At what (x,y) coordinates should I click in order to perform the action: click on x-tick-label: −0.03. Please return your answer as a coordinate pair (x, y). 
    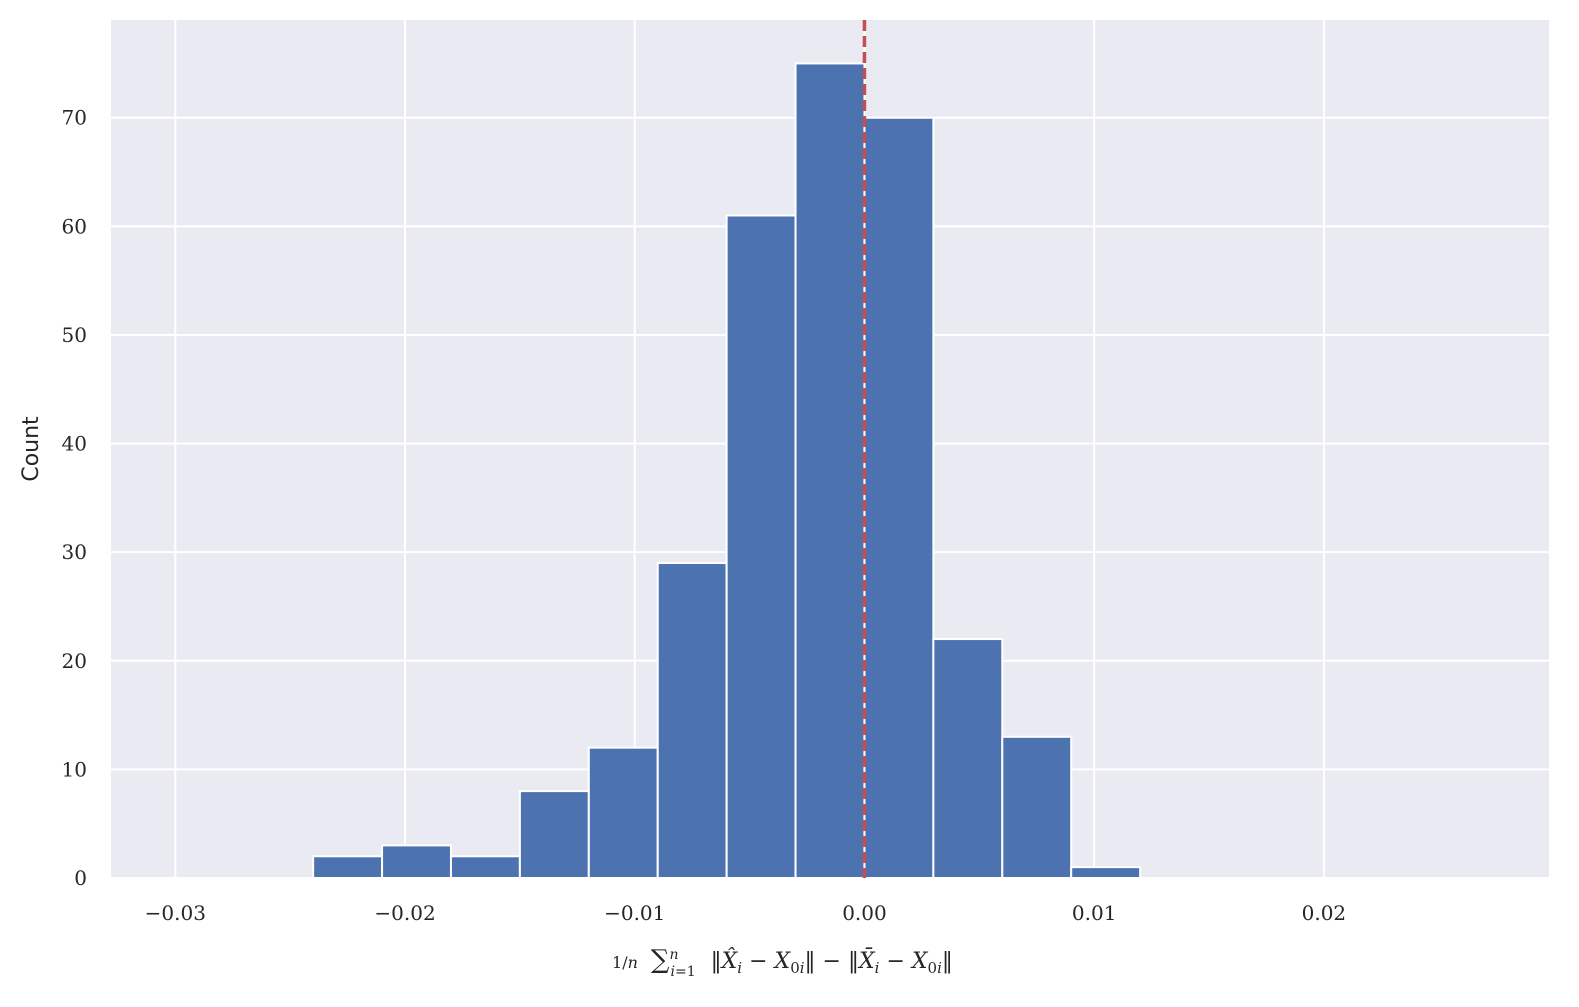
    Looking at the image, I should click on (175, 913).